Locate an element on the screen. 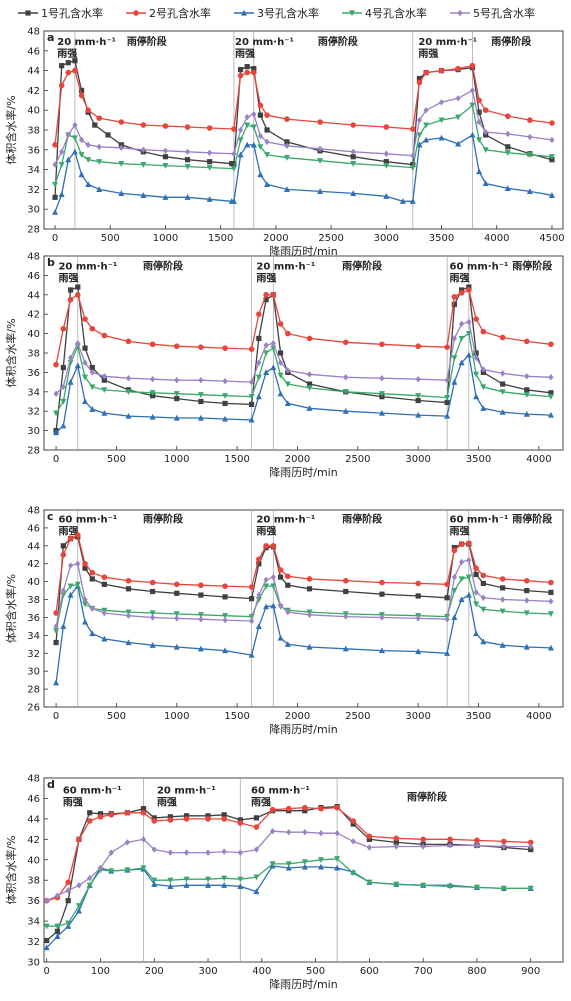 Image resolution: width=571 pixels, height=1001 pixels. legend-marker is located at coordinates (136, 13).